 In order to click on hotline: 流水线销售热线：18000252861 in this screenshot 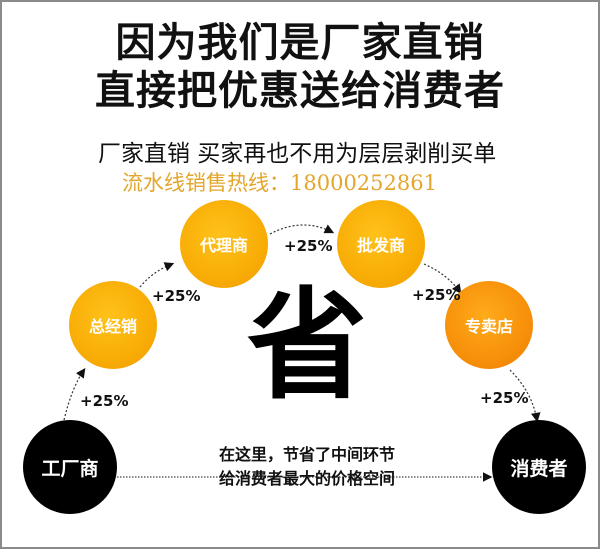, I will do `click(279, 183)`.